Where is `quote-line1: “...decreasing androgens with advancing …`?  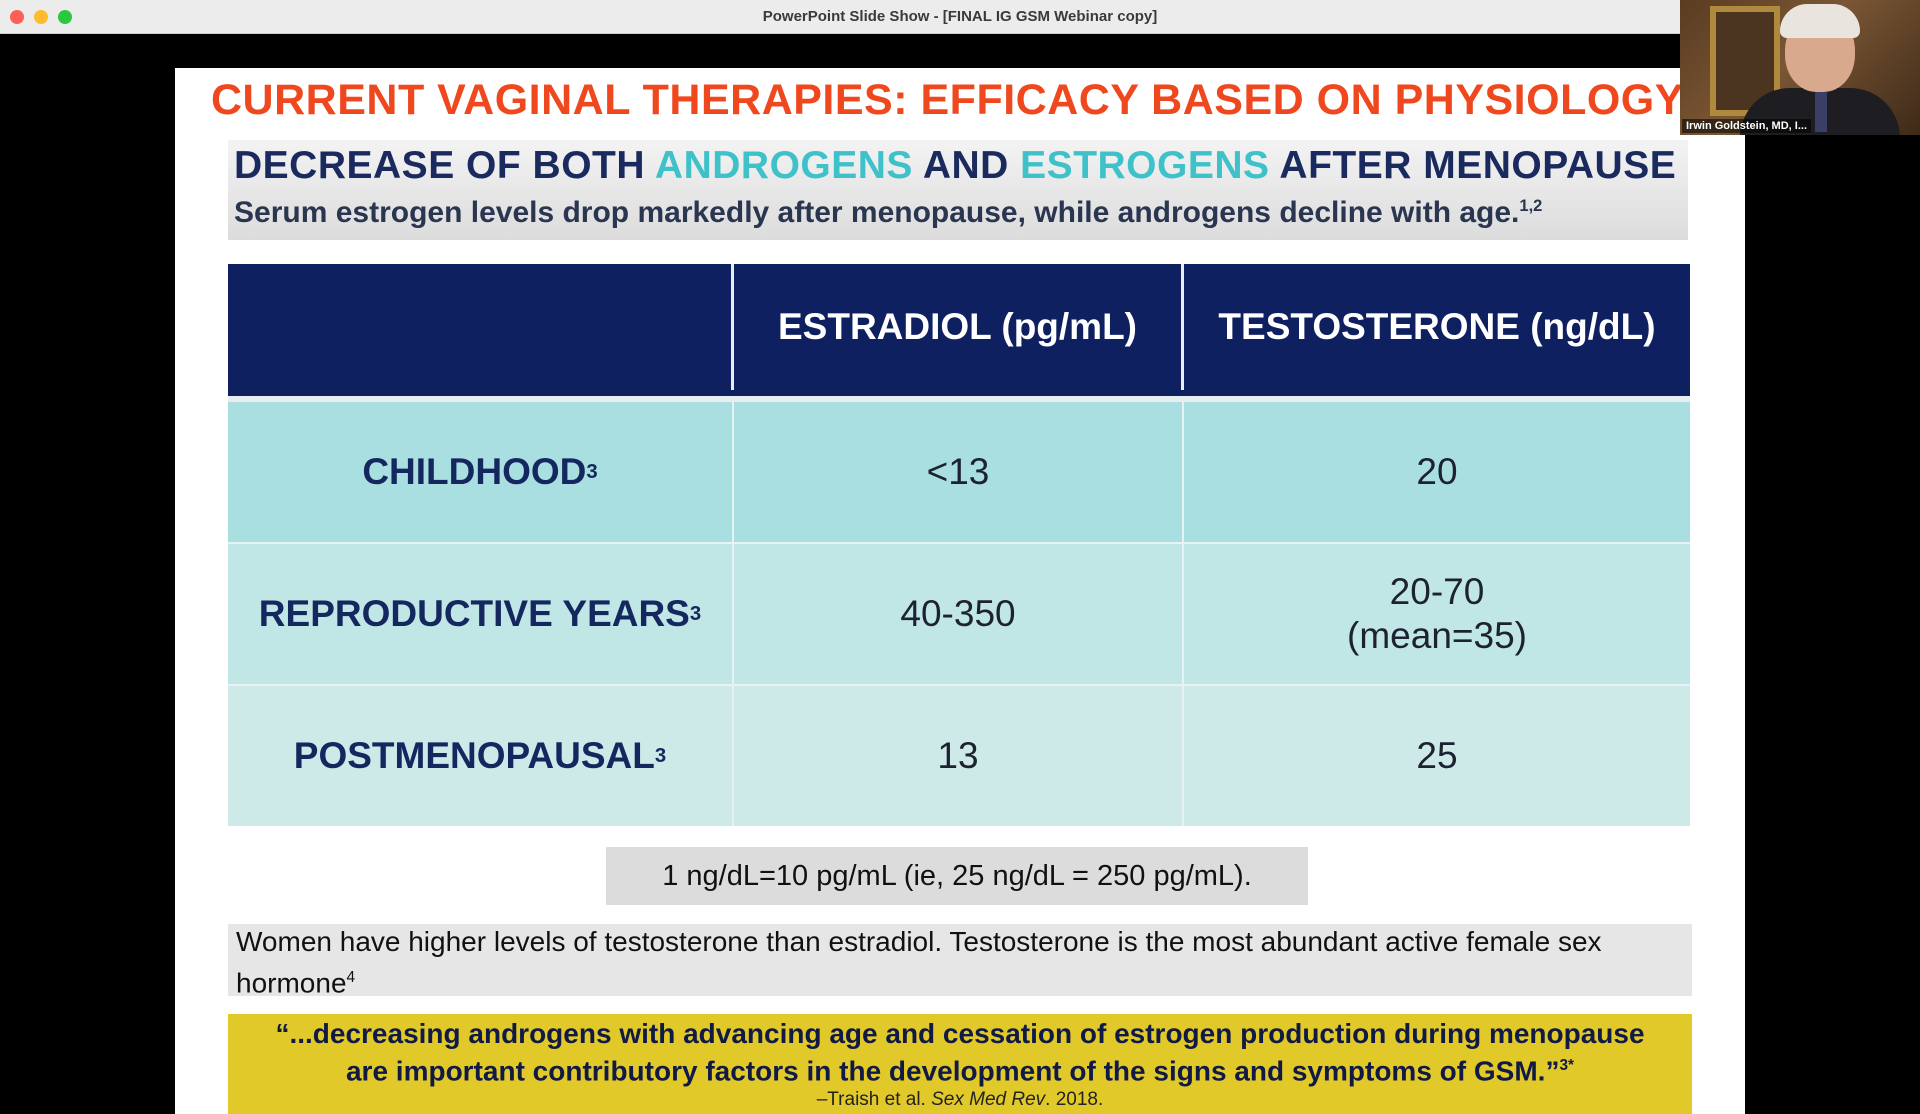
quote-line1: “...decreasing androgens with advancing … is located at coordinates (960, 1033).